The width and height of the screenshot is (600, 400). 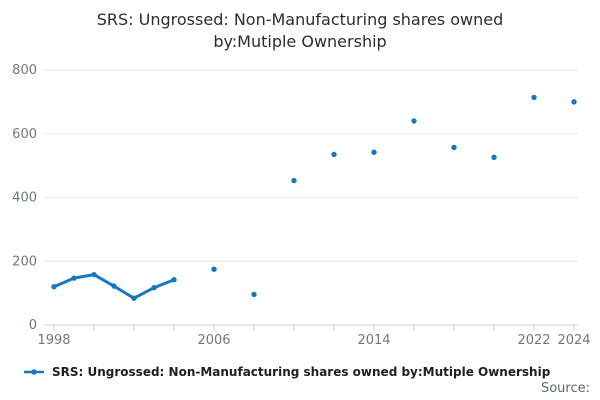 What do you see at coordinates (24, 261) in the screenshot?
I see `y-tick-label: 200` at bounding box center [24, 261].